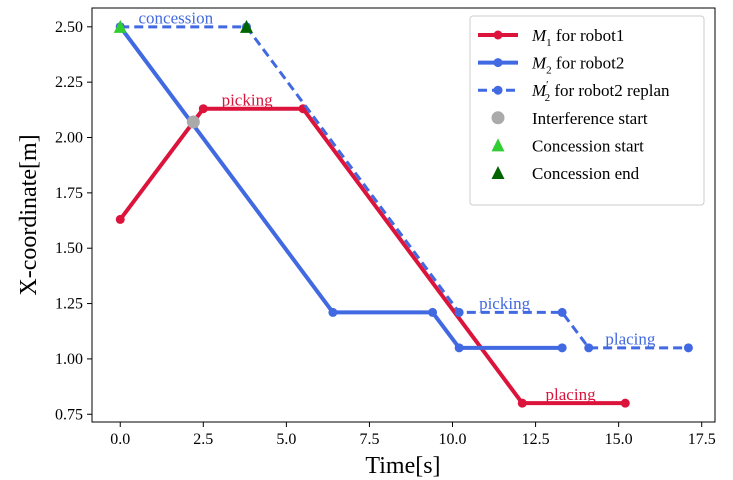 The height and width of the screenshot is (480, 733). What do you see at coordinates (536, 439) in the screenshot?
I see `x-tick-label: 12.5` at bounding box center [536, 439].